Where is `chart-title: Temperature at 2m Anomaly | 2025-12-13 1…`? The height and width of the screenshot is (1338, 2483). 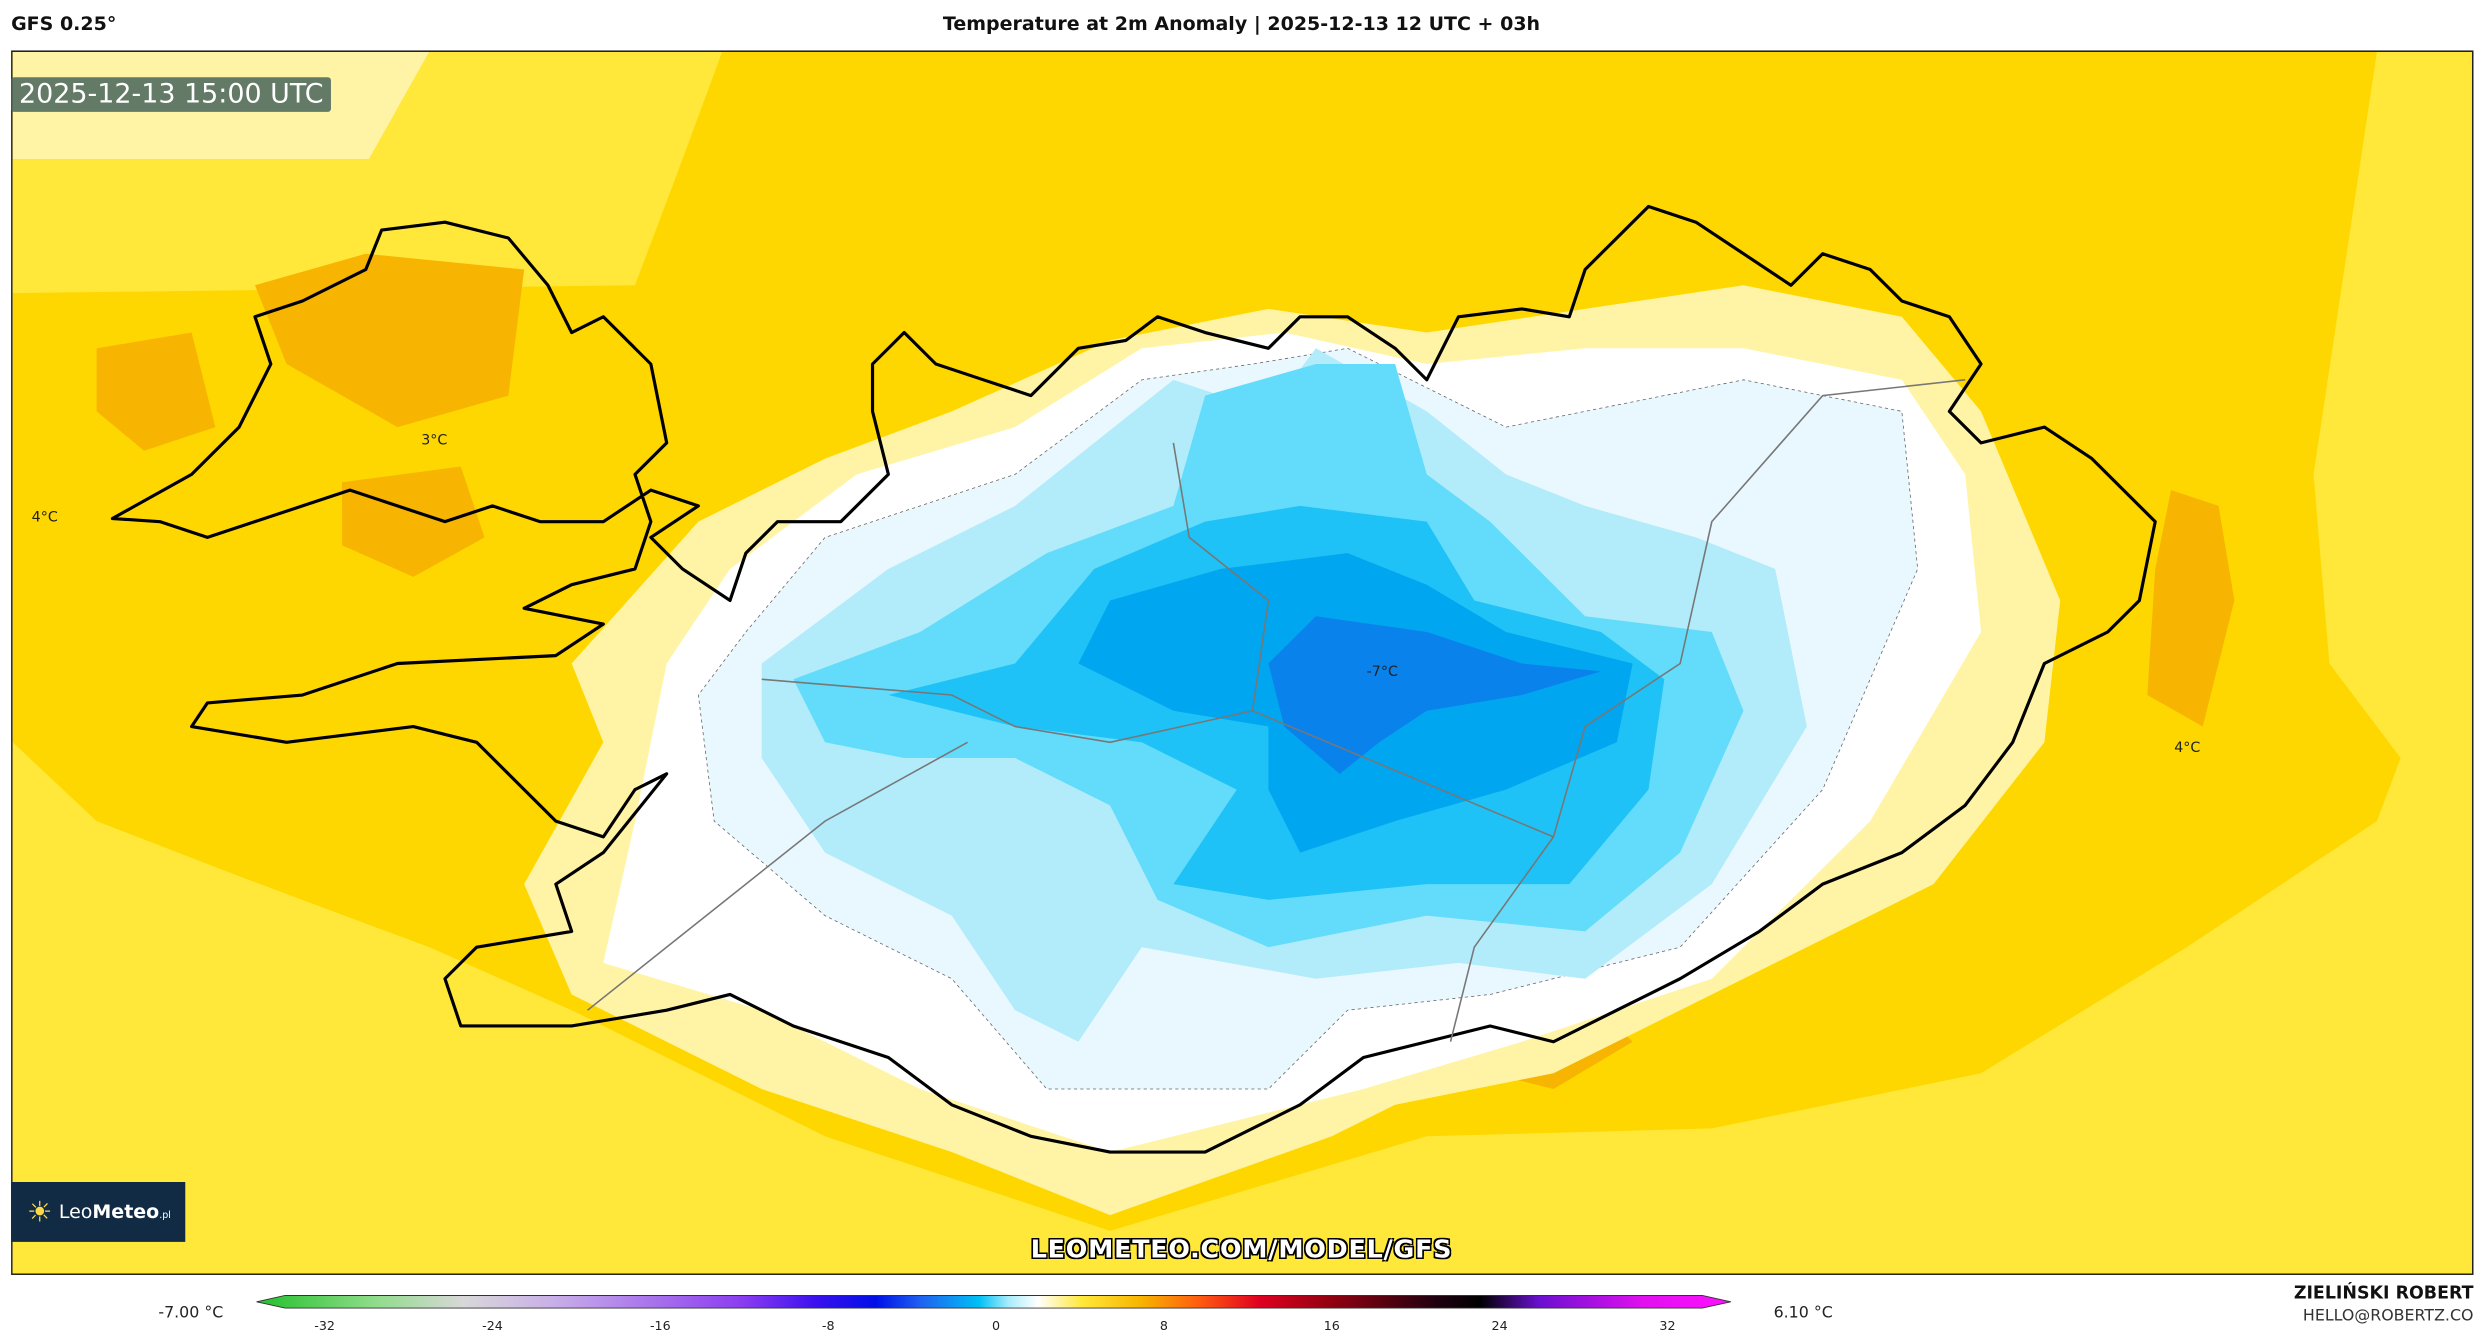
chart-title: Temperature at 2m Anomaly | 2025-12-13 1… is located at coordinates (1241, 23).